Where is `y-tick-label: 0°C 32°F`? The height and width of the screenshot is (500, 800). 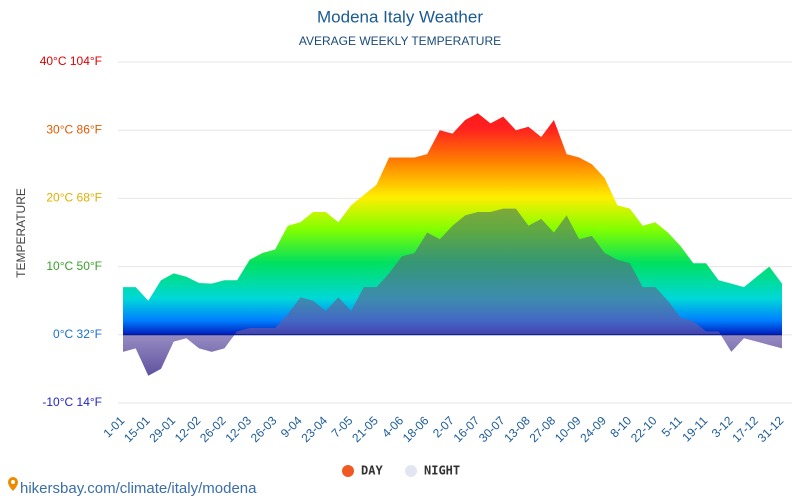
y-tick-label: 0°C 32°F is located at coordinates (77, 334).